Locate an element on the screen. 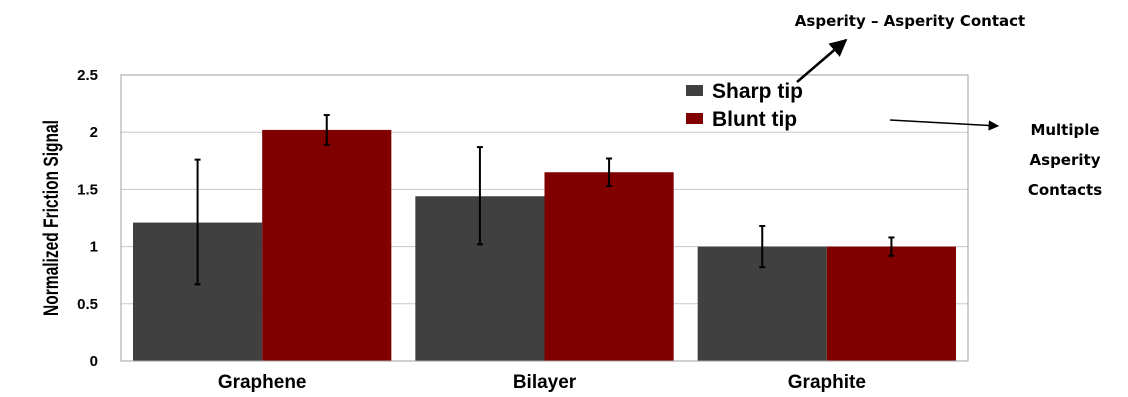 The height and width of the screenshot is (397, 1128). x-category-label: Bilayer is located at coordinates (545, 382).